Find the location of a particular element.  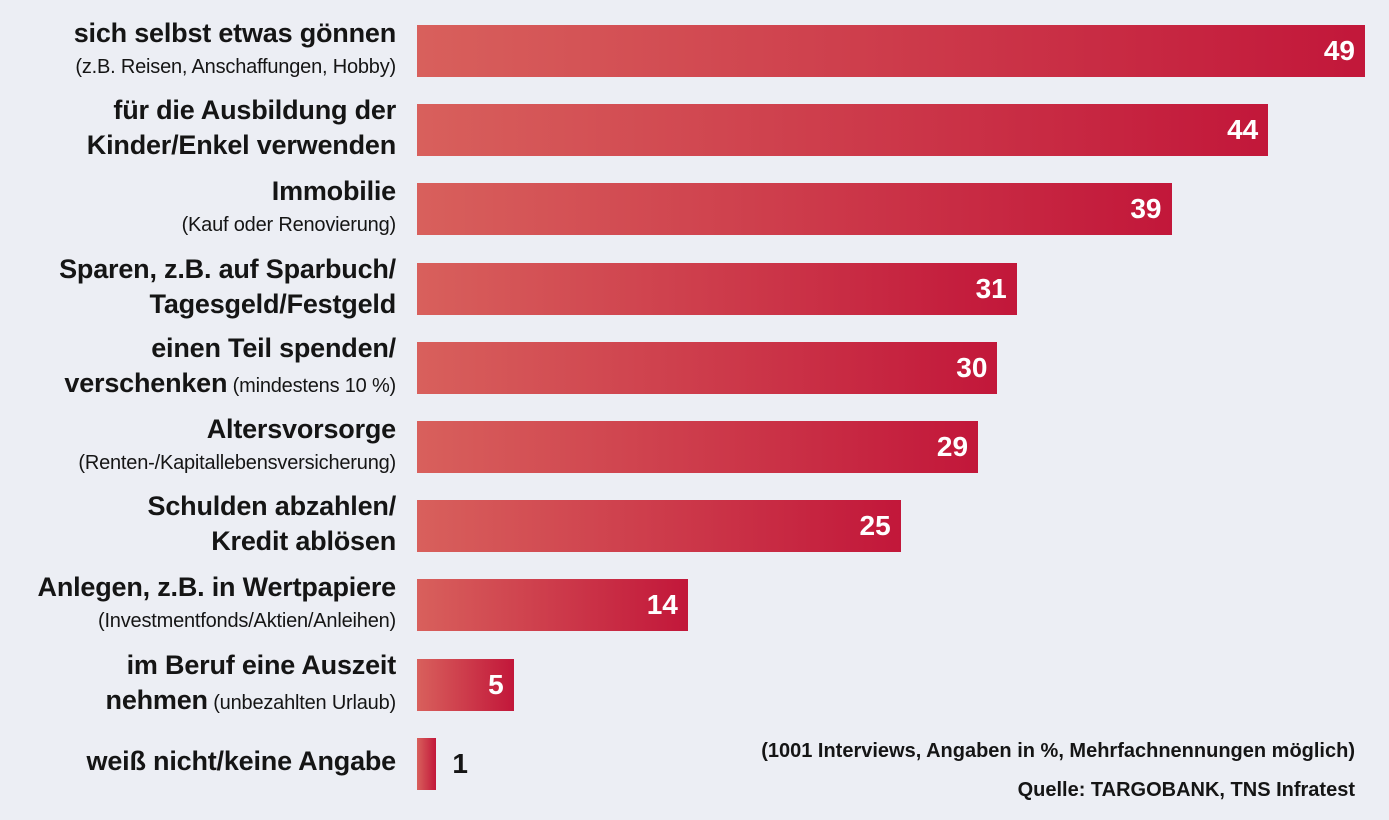

category-label-line: Immobilie is located at coordinates (201, 193).